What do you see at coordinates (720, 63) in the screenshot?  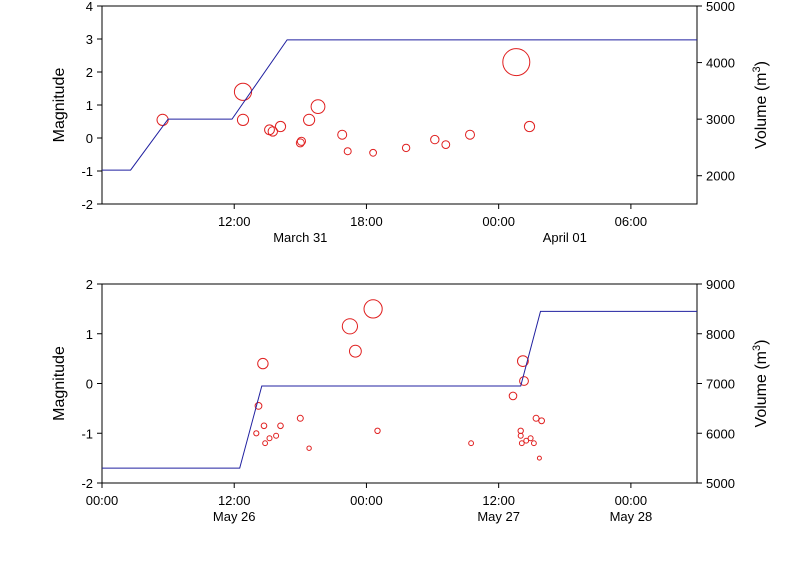 I see `right-tick-label: 4000` at bounding box center [720, 63].